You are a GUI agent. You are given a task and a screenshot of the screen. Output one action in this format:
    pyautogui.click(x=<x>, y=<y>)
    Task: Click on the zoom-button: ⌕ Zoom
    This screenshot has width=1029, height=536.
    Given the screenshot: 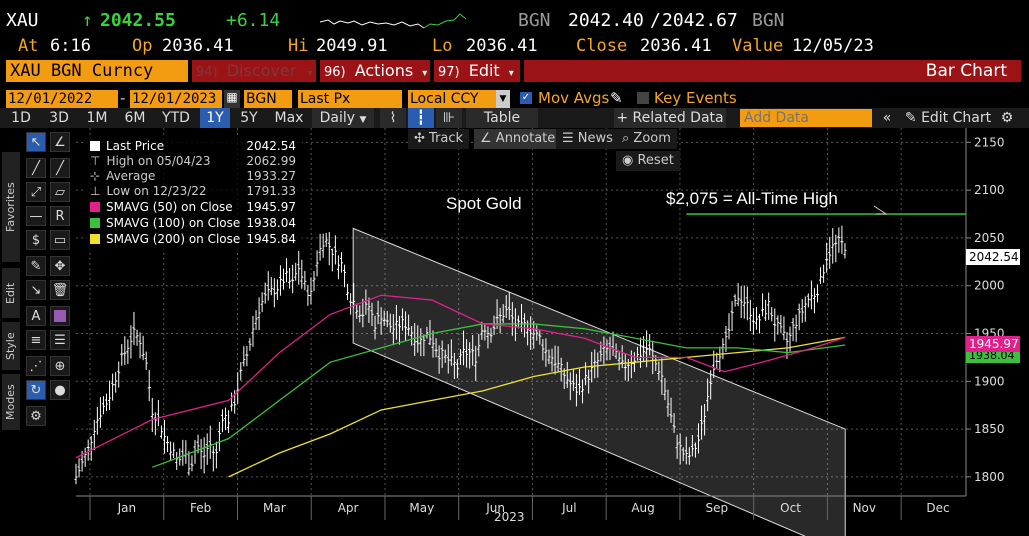 What is the action you would take?
    pyautogui.click(x=646, y=139)
    